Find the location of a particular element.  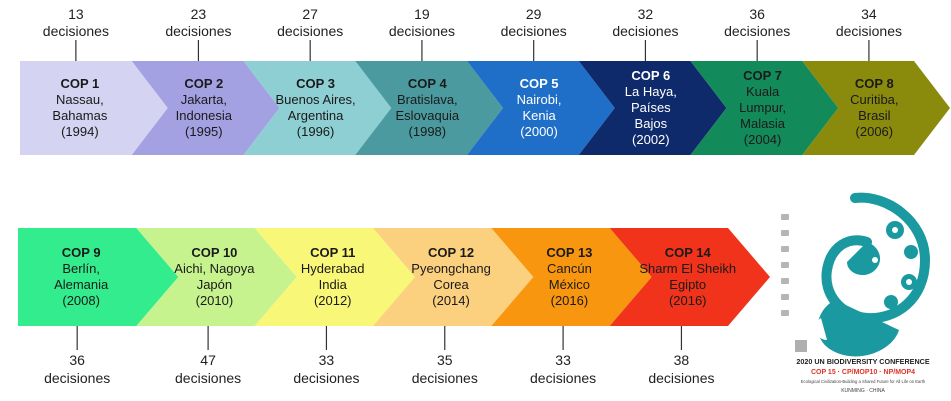

cop-name: COP 3 is located at coordinates (315, 83).